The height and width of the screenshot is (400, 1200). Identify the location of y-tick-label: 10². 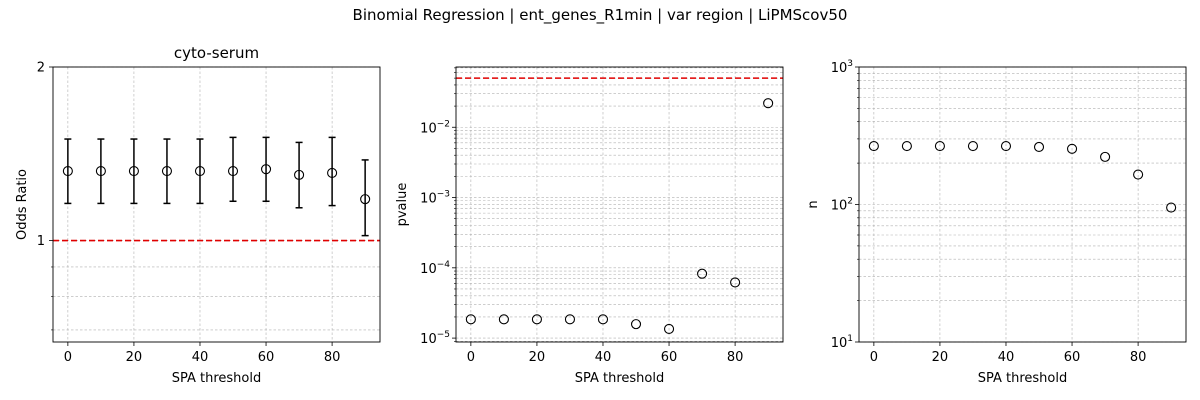
(842, 205).